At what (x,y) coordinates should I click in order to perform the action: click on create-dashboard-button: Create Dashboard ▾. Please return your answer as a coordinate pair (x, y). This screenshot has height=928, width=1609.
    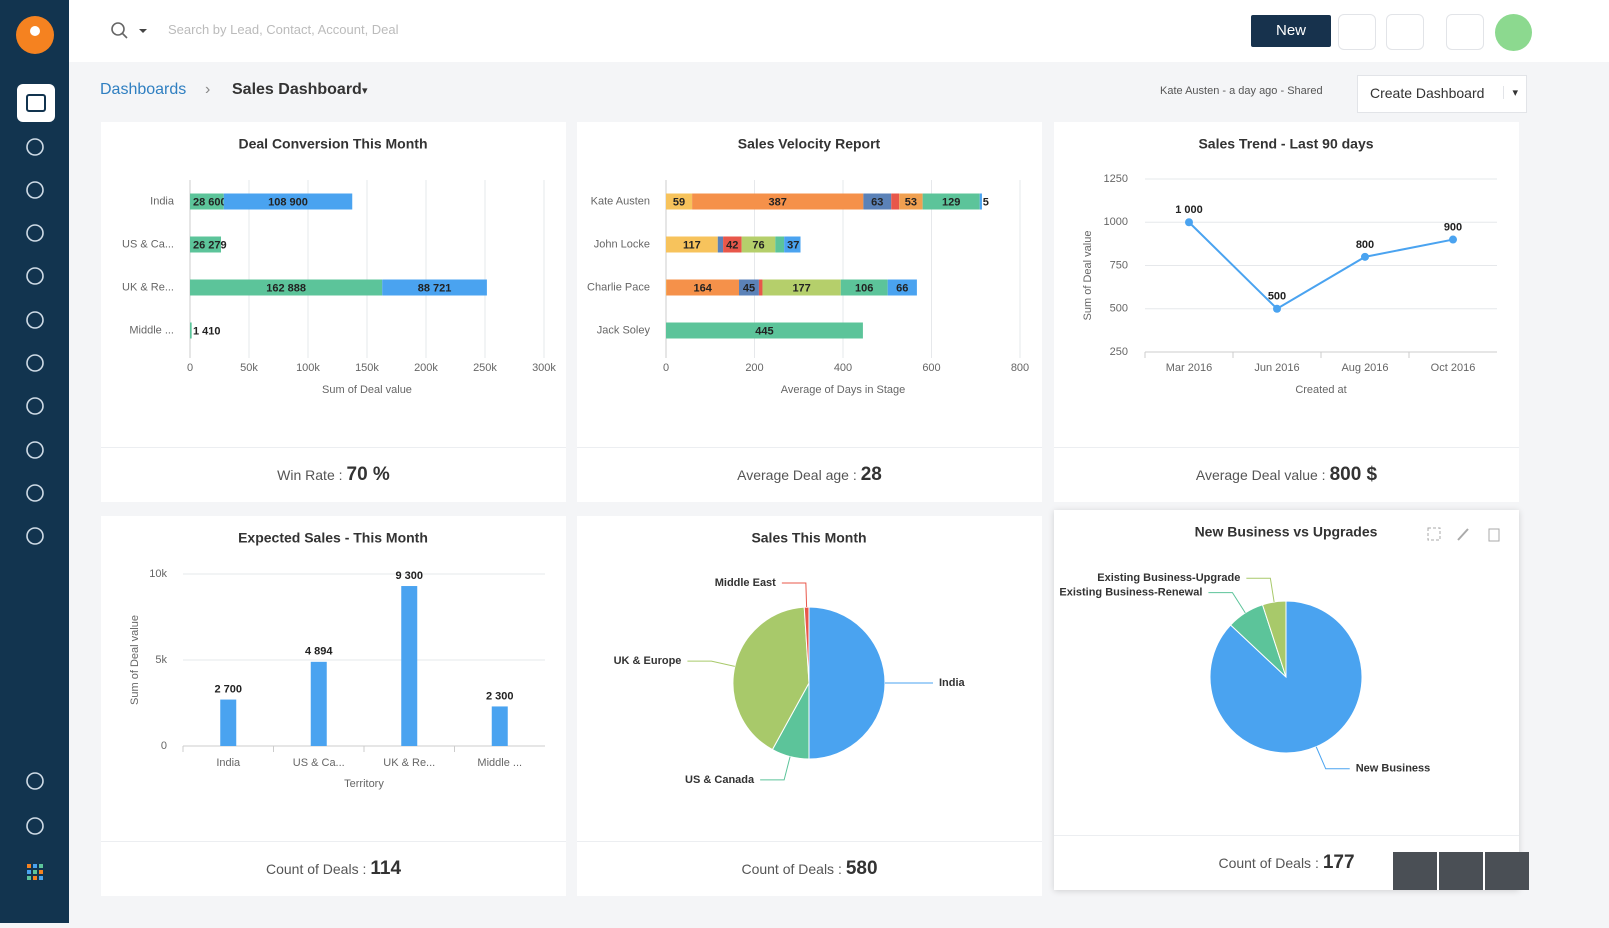
    Looking at the image, I should click on (1442, 94).